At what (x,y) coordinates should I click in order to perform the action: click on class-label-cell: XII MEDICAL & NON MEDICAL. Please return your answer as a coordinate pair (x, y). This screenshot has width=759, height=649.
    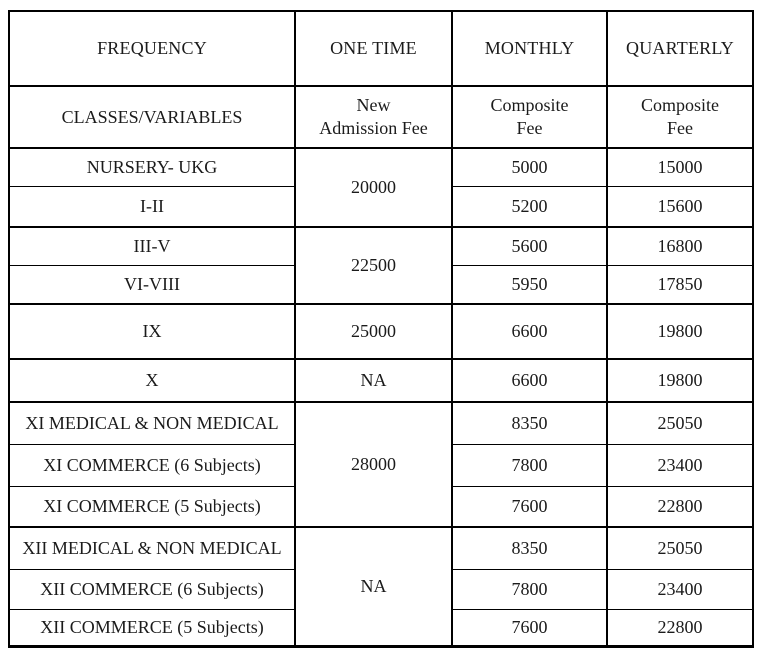
    Looking at the image, I should click on (152, 548).